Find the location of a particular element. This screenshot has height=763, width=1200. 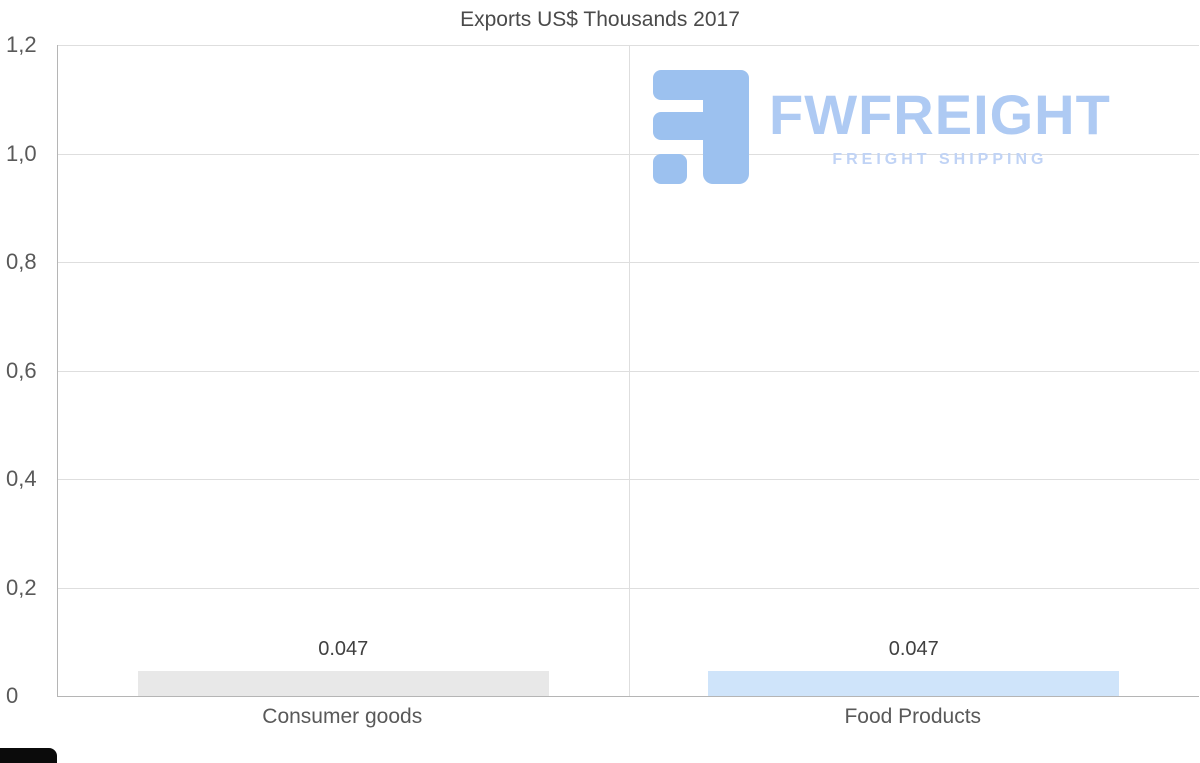

x-axis-category-label: Consumer goods is located at coordinates (342, 716).